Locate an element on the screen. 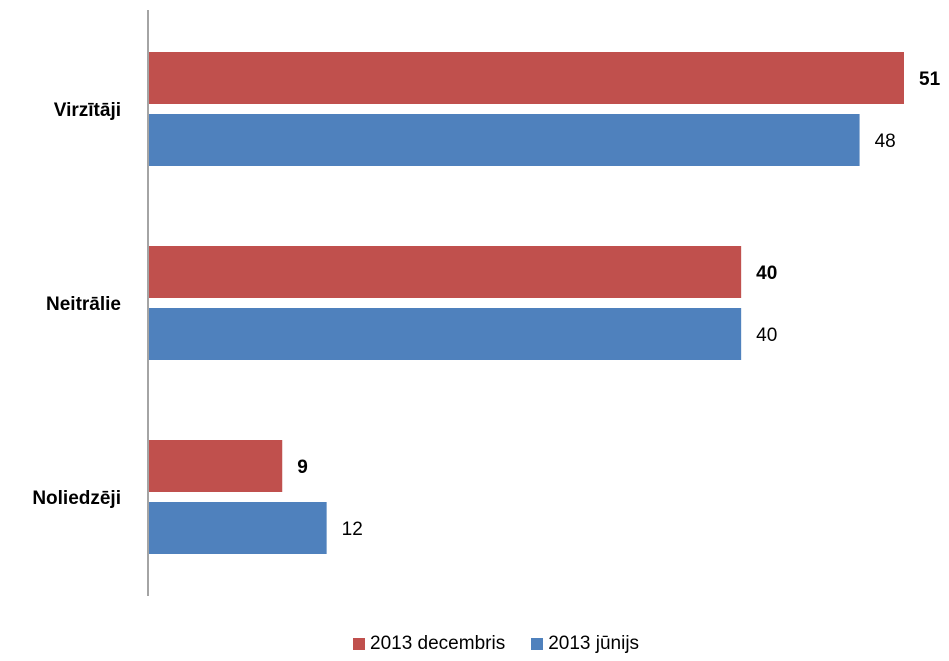 This screenshot has width=949, height=661. legend-item-series-1: 2013 decembris is located at coordinates (429, 644).